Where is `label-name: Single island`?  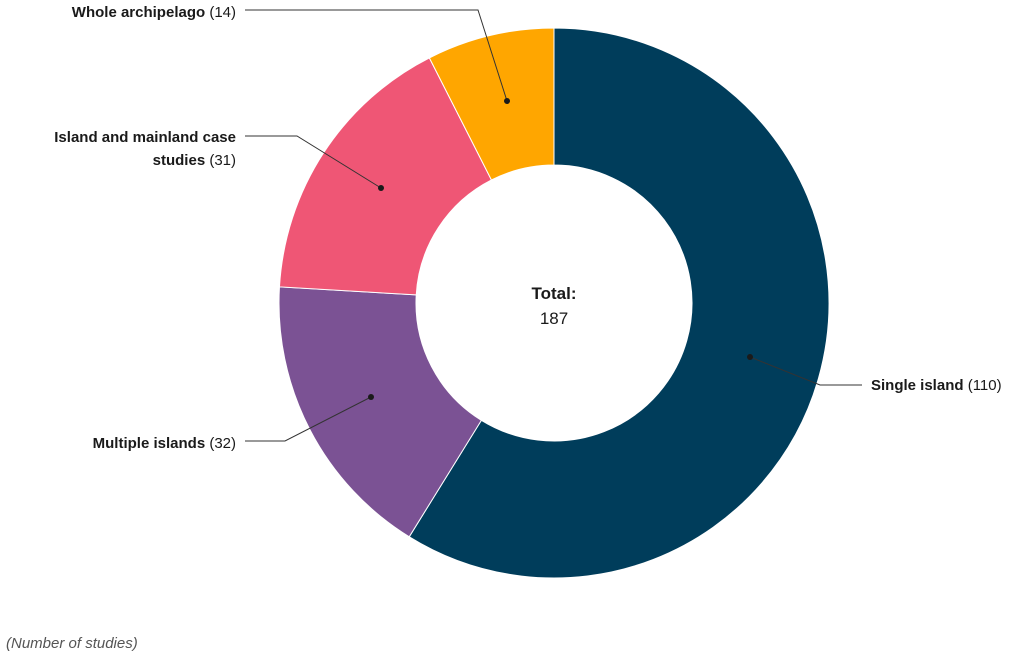 label-name: Single island is located at coordinates (917, 385).